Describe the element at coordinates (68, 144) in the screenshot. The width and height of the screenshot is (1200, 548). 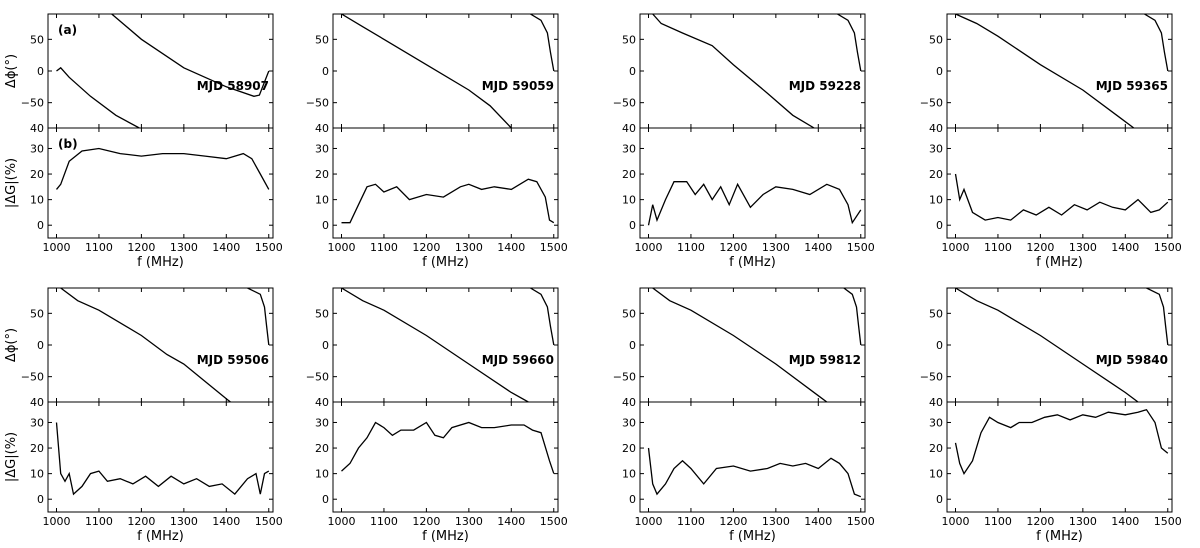
I see `panel-label-b: (b)` at that location.